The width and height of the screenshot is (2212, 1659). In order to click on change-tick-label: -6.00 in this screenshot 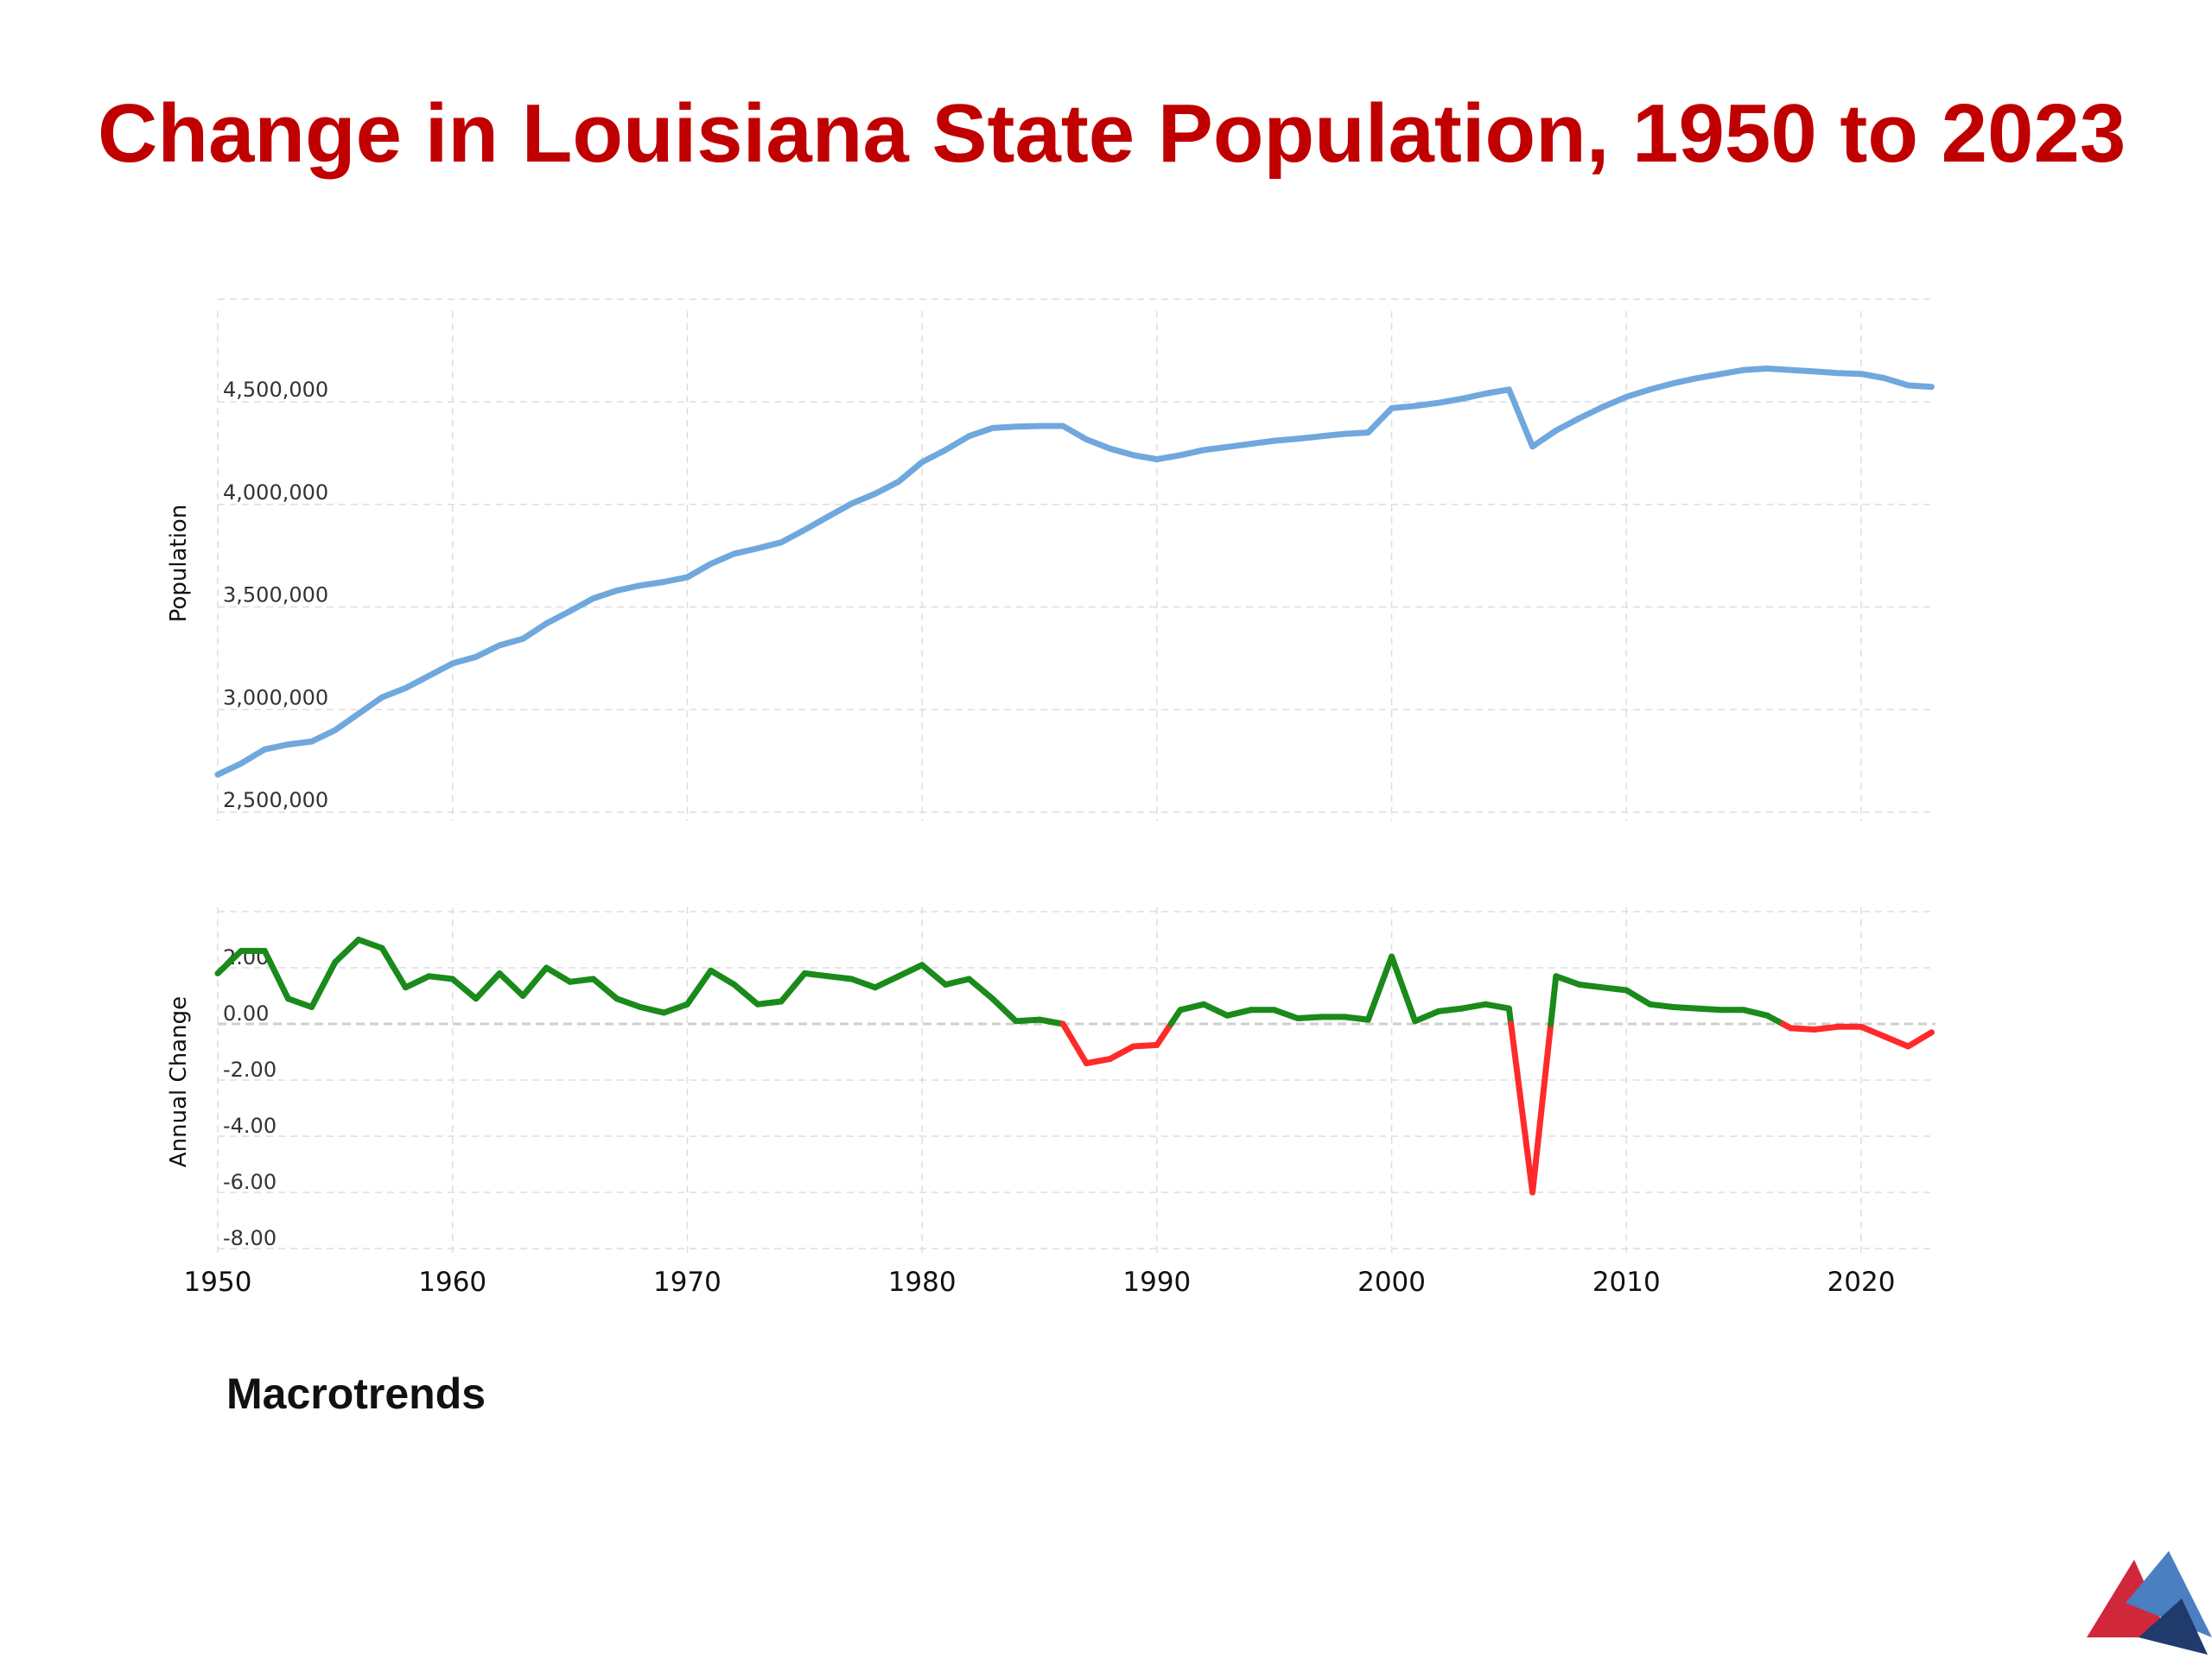, I will do `click(249, 1182)`.